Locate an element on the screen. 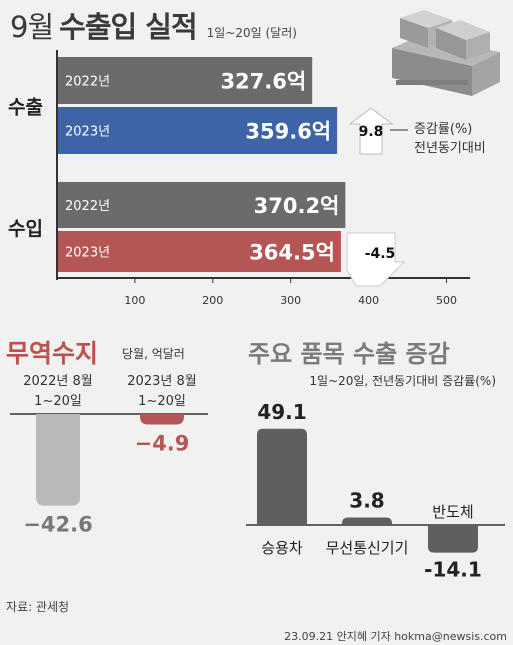 Image resolution: width=513 pixels, height=645 pixels. chart-unit-note: 1일~20일 (달러) is located at coordinates (251, 33).